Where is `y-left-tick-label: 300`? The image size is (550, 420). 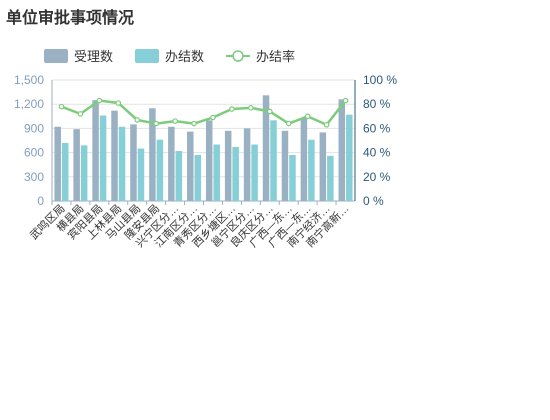 y-left-tick-label: 300 is located at coordinates (34, 177).